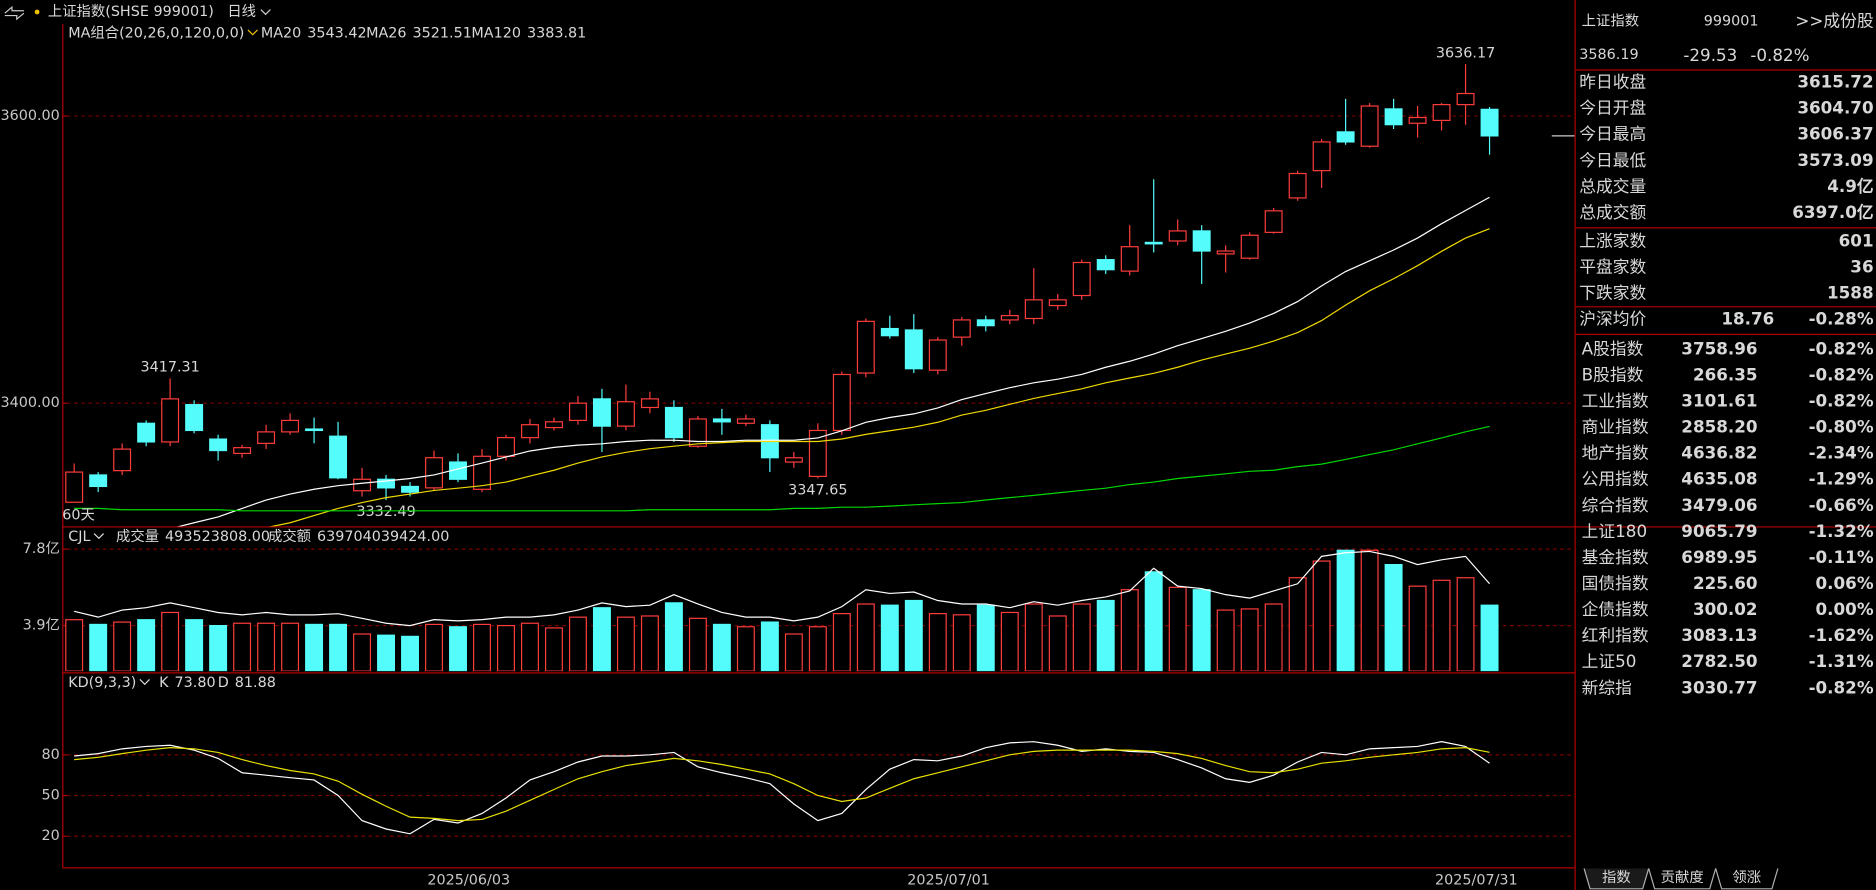  What do you see at coordinates (79, 537) in the screenshot?
I see `legend-title: CJL` at bounding box center [79, 537].